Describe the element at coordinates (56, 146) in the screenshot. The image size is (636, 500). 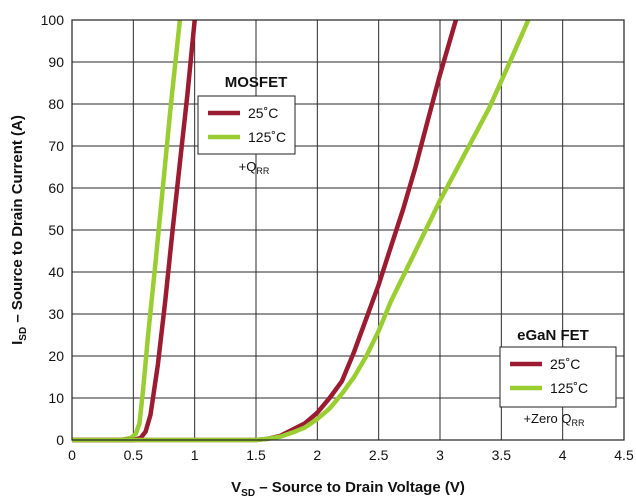
I see `y-tick-label: 70` at that location.